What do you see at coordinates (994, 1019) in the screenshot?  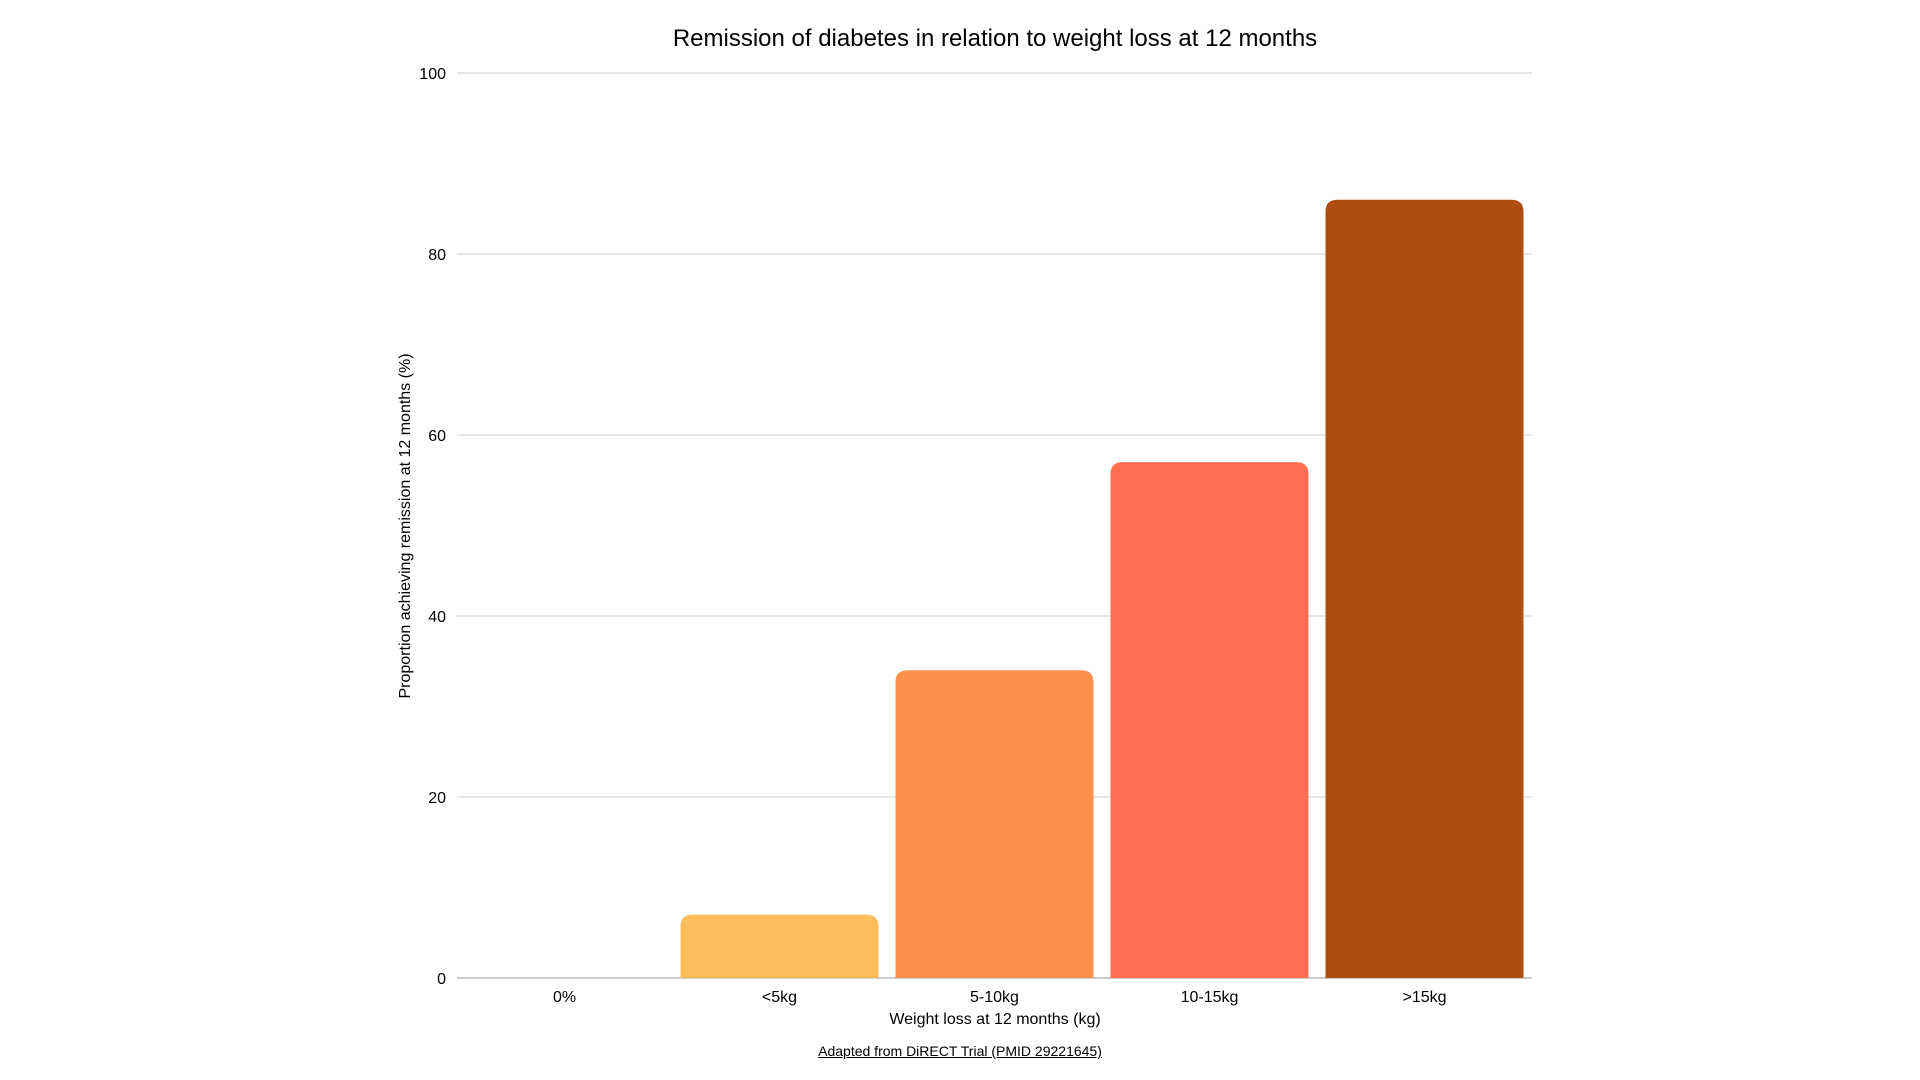 I see `x-axis-label: Weight loss at 12 months (kg)` at bounding box center [994, 1019].